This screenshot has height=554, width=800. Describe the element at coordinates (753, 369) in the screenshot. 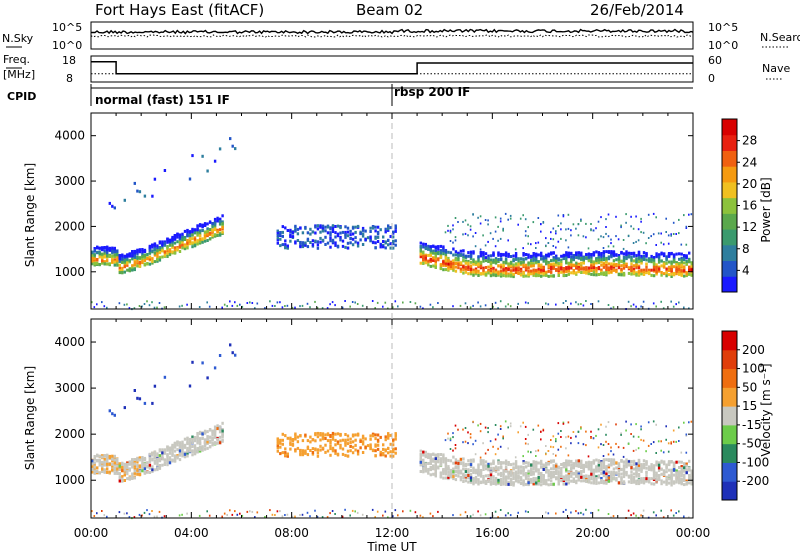

I see `colorbar-tick-label: 100` at that location.